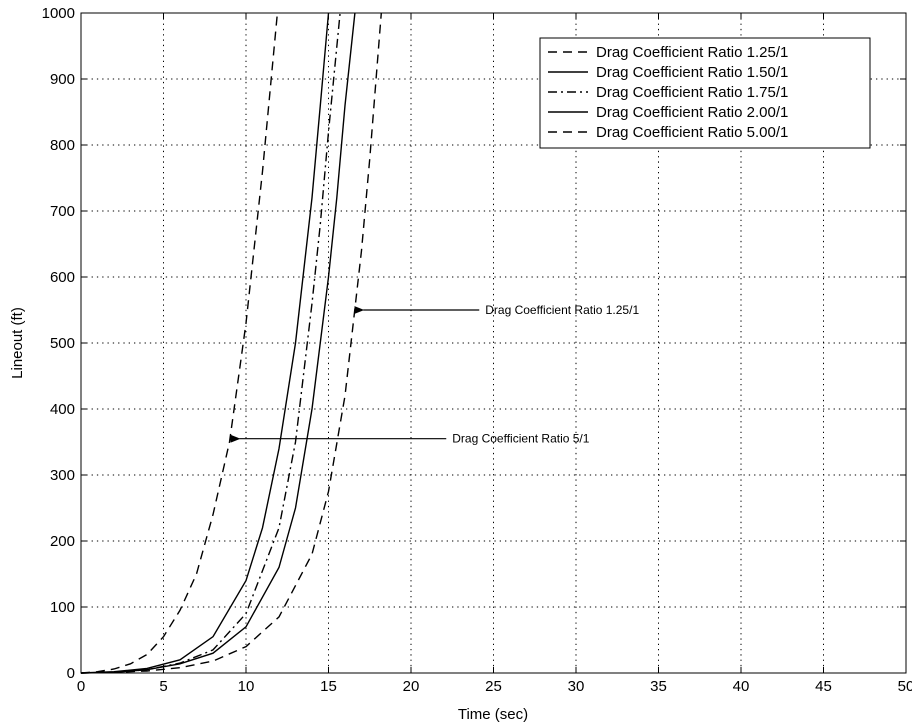 The image size is (912, 723). What do you see at coordinates (81, 686) in the screenshot?
I see `x-tick-label: 0` at bounding box center [81, 686].